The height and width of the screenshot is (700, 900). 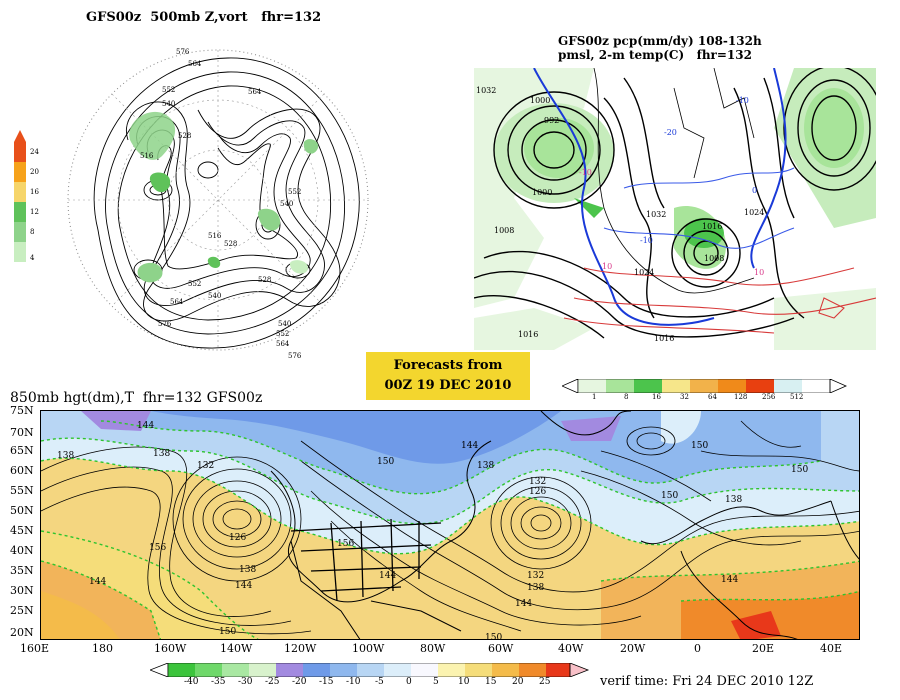 What do you see at coordinates (501, 648) in the screenshot?
I see `lon-label: 60W` at bounding box center [501, 648].